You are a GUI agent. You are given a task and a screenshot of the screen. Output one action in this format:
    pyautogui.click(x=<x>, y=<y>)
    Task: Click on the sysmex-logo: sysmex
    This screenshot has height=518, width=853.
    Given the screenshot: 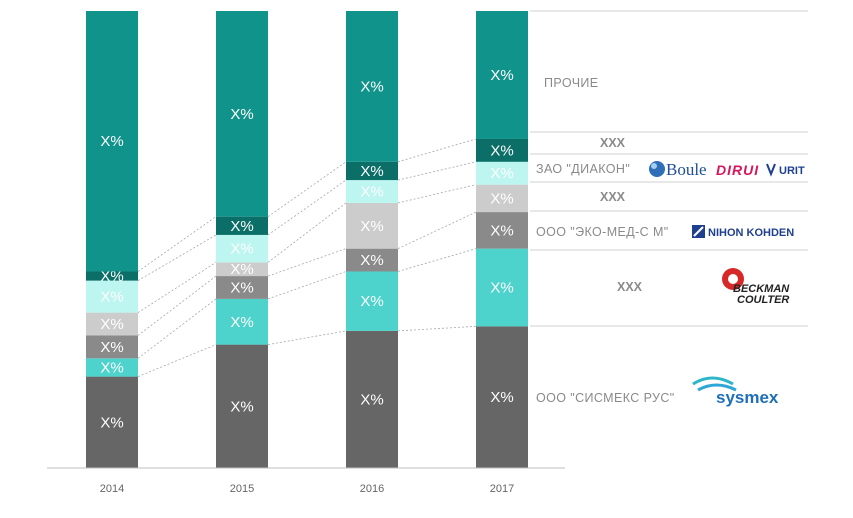 What is the action you would take?
    pyautogui.click(x=735, y=391)
    